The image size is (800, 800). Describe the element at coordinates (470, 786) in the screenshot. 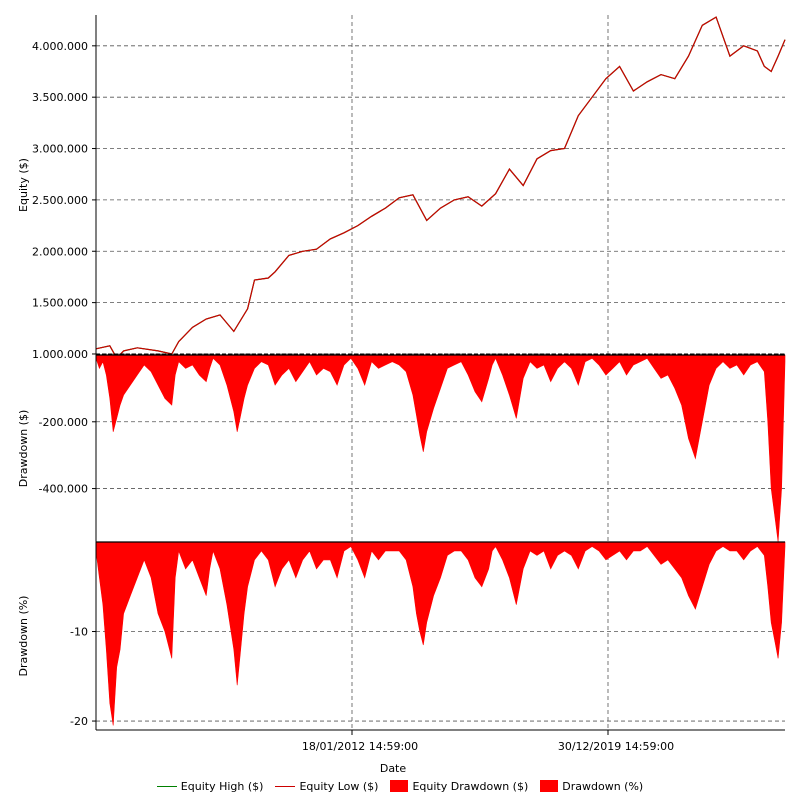

I see `legend-label: Equity Drawdown ($)` at that location.